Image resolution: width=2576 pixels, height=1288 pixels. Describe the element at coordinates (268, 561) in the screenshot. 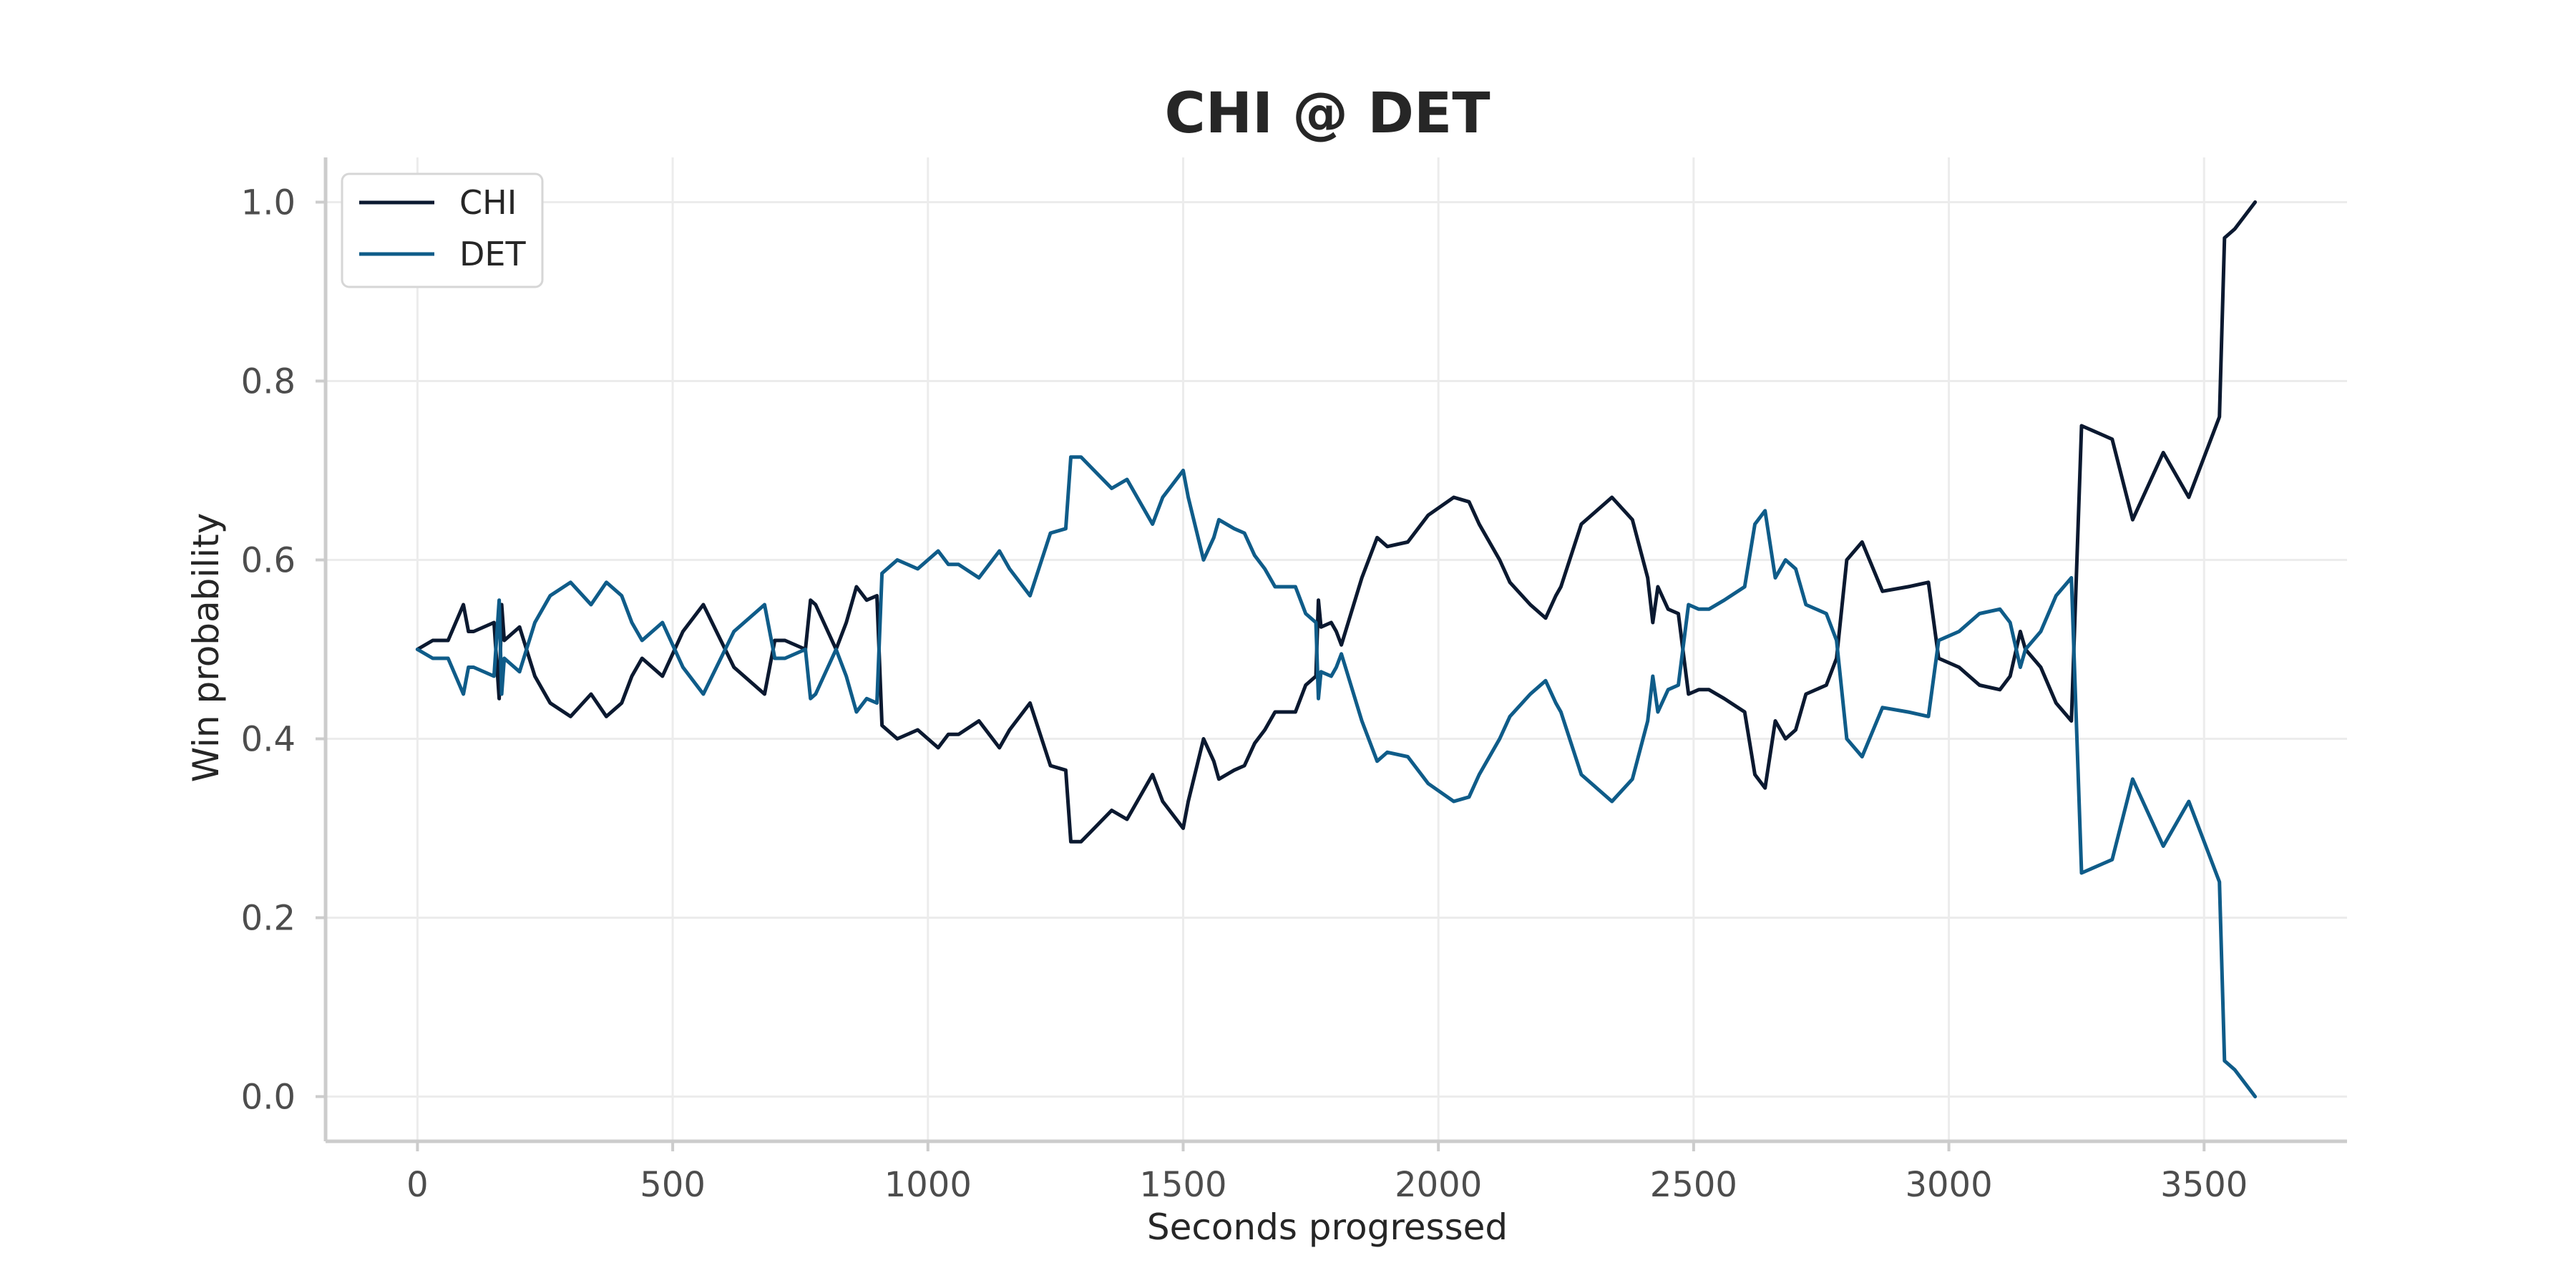

I see `y-tick-label: 0.6` at that location.